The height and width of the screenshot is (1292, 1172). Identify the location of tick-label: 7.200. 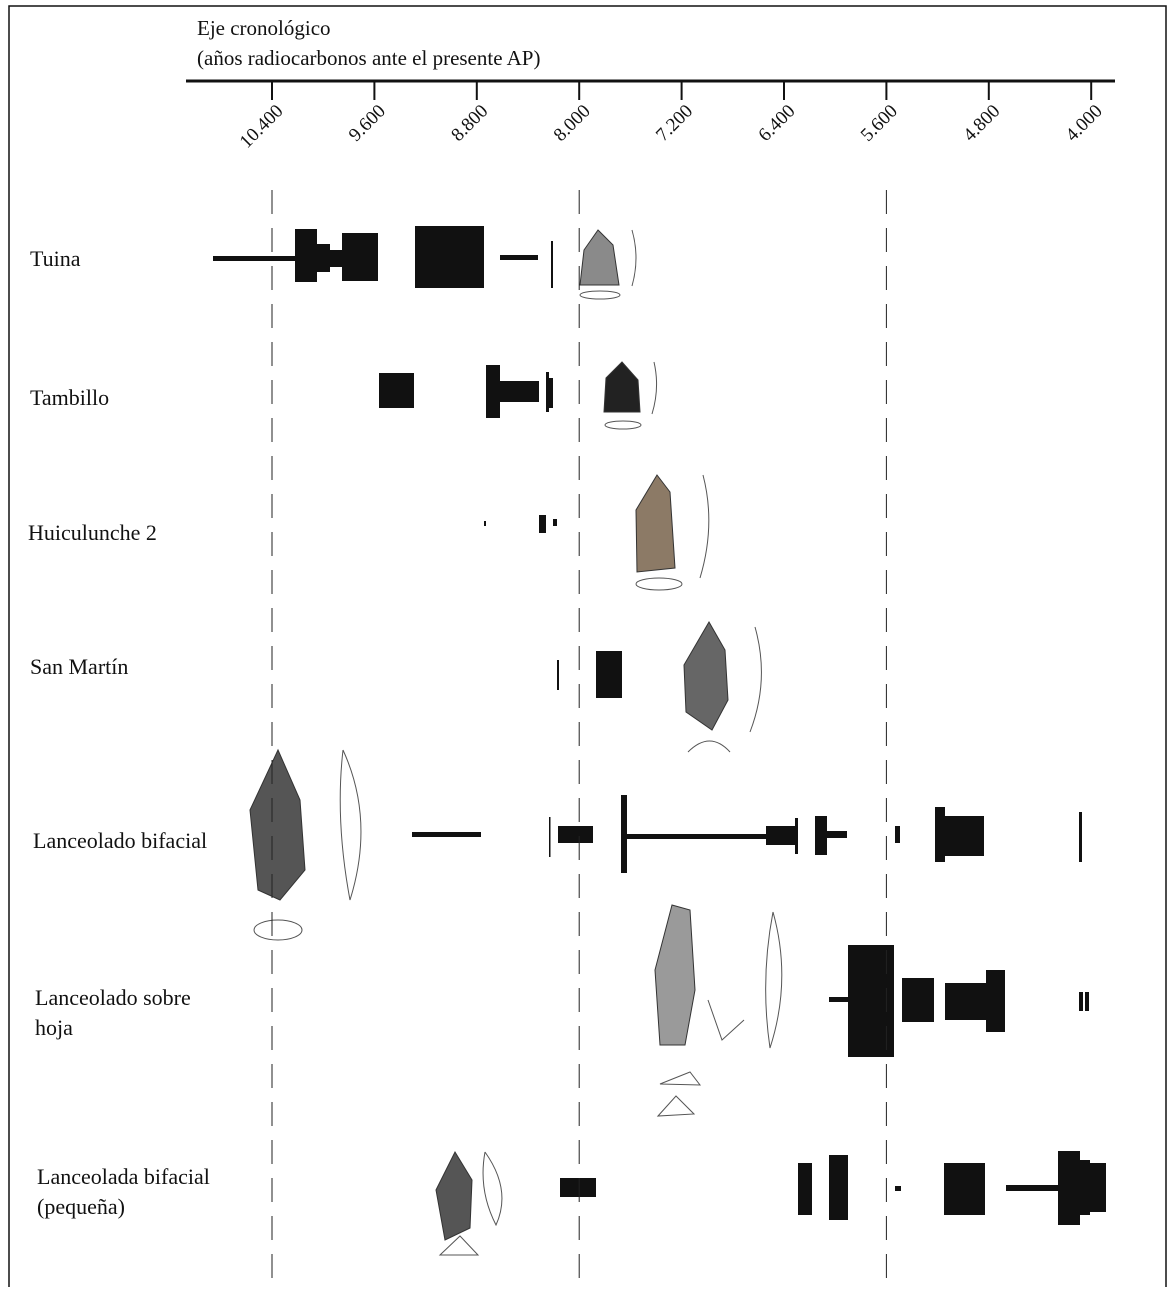
(674, 123).